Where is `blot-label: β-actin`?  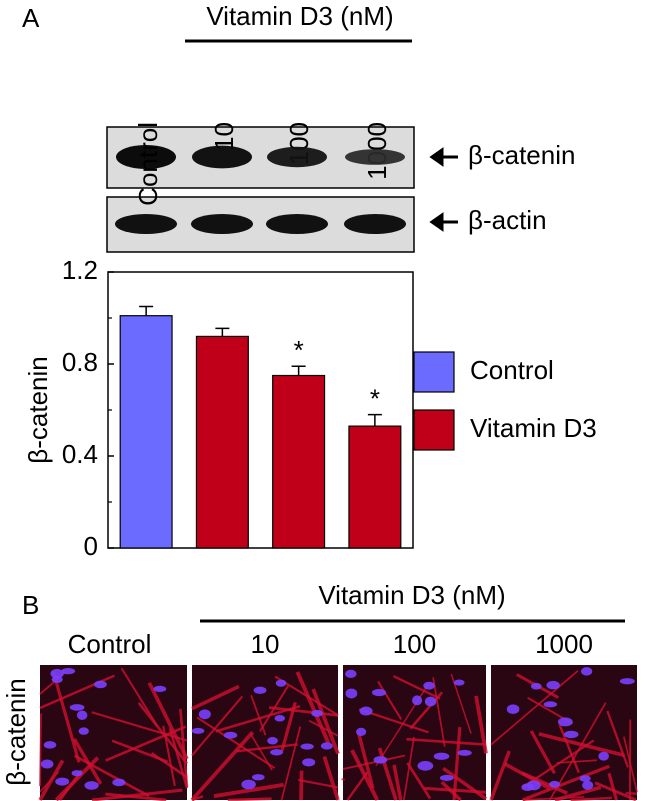 blot-label: β-actin is located at coordinates (507, 220).